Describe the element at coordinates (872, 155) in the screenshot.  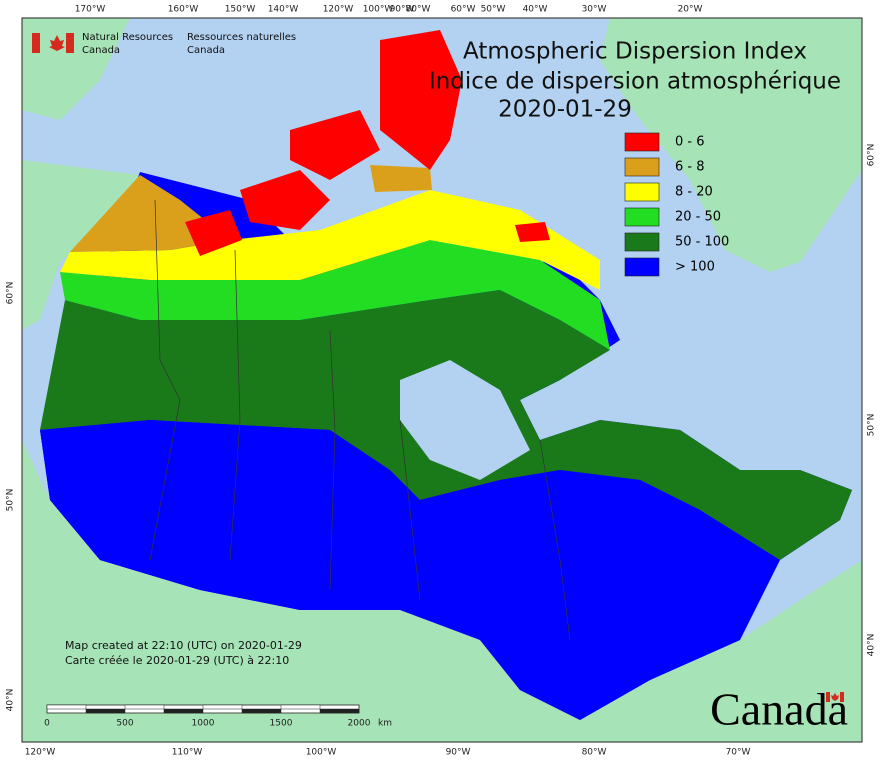
I see `right-axis-label: 60°N` at that location.